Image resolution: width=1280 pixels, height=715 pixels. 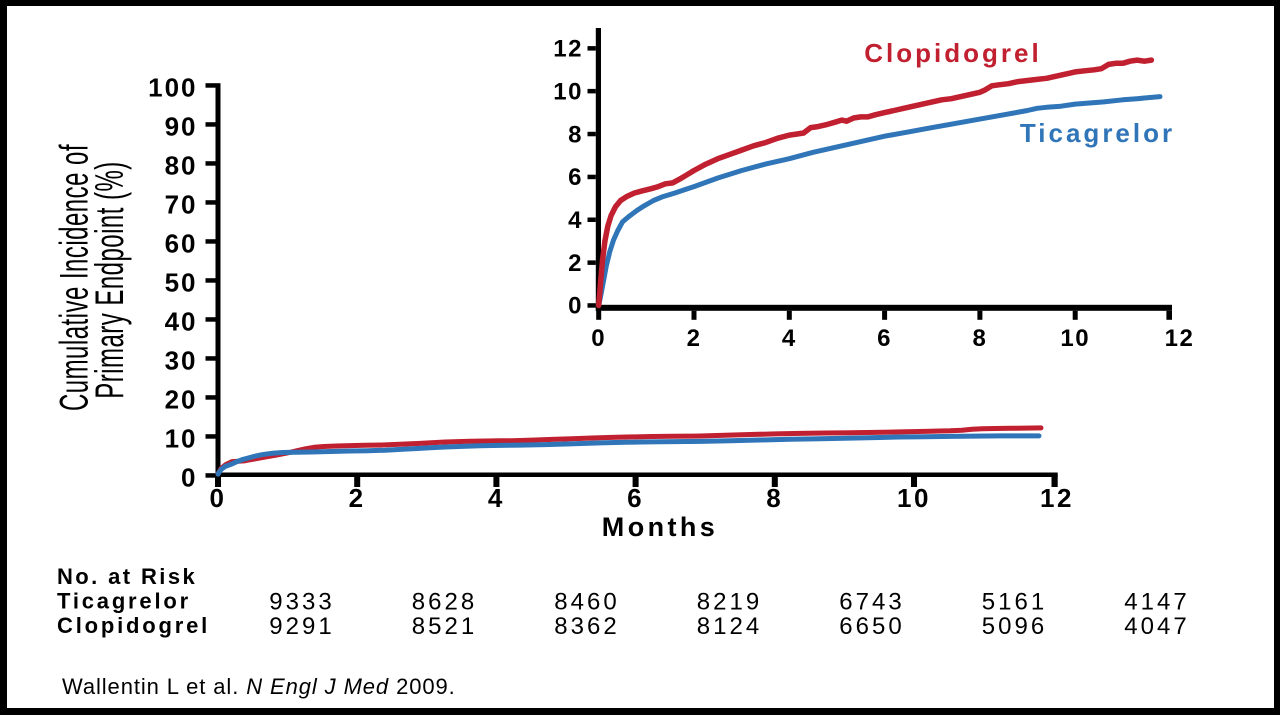 What do you see at coordinates (181, 360) in the screenshot?
I see `svg-text: 30` at bounding box center [181, 360].